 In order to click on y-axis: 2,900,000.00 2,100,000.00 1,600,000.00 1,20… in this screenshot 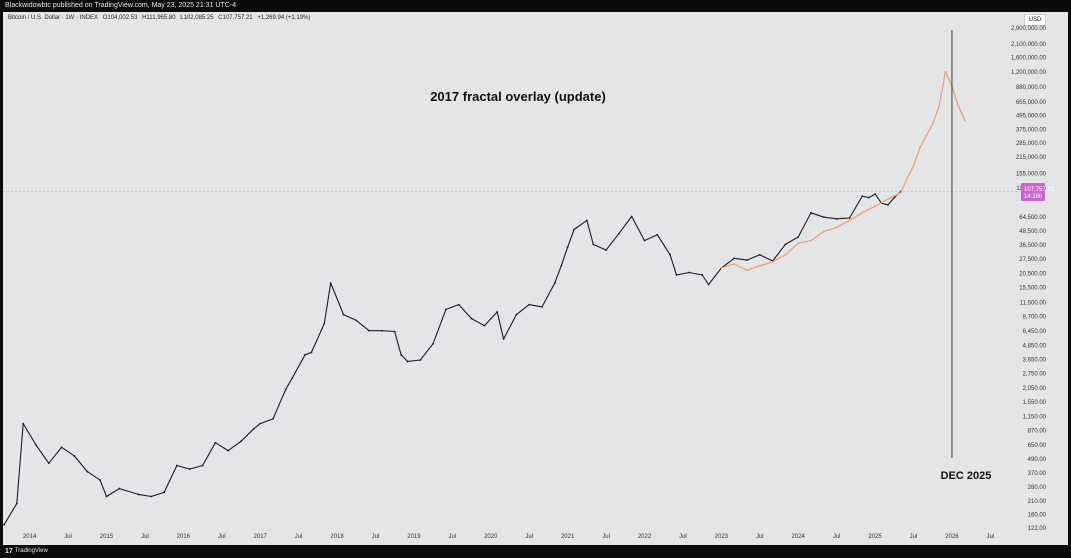, I will do `click(1029, 279)`.